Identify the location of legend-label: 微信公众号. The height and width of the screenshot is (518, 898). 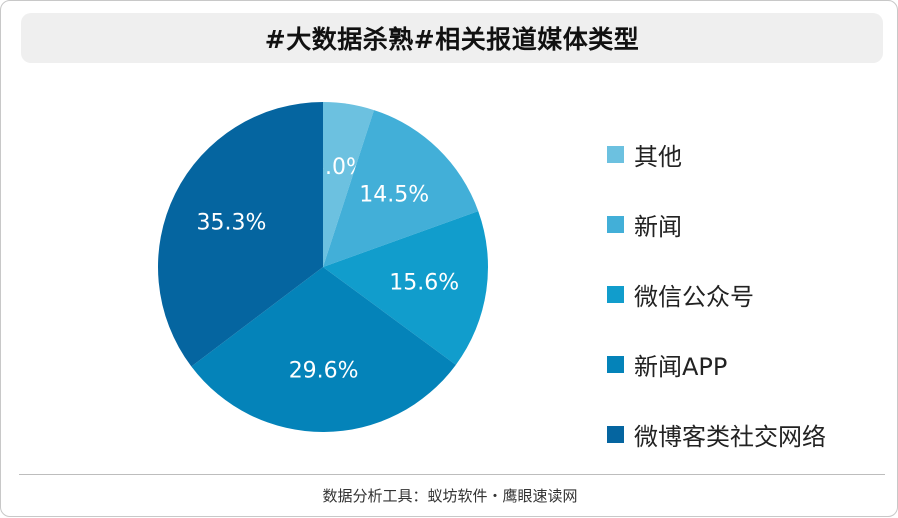
(694, 296).